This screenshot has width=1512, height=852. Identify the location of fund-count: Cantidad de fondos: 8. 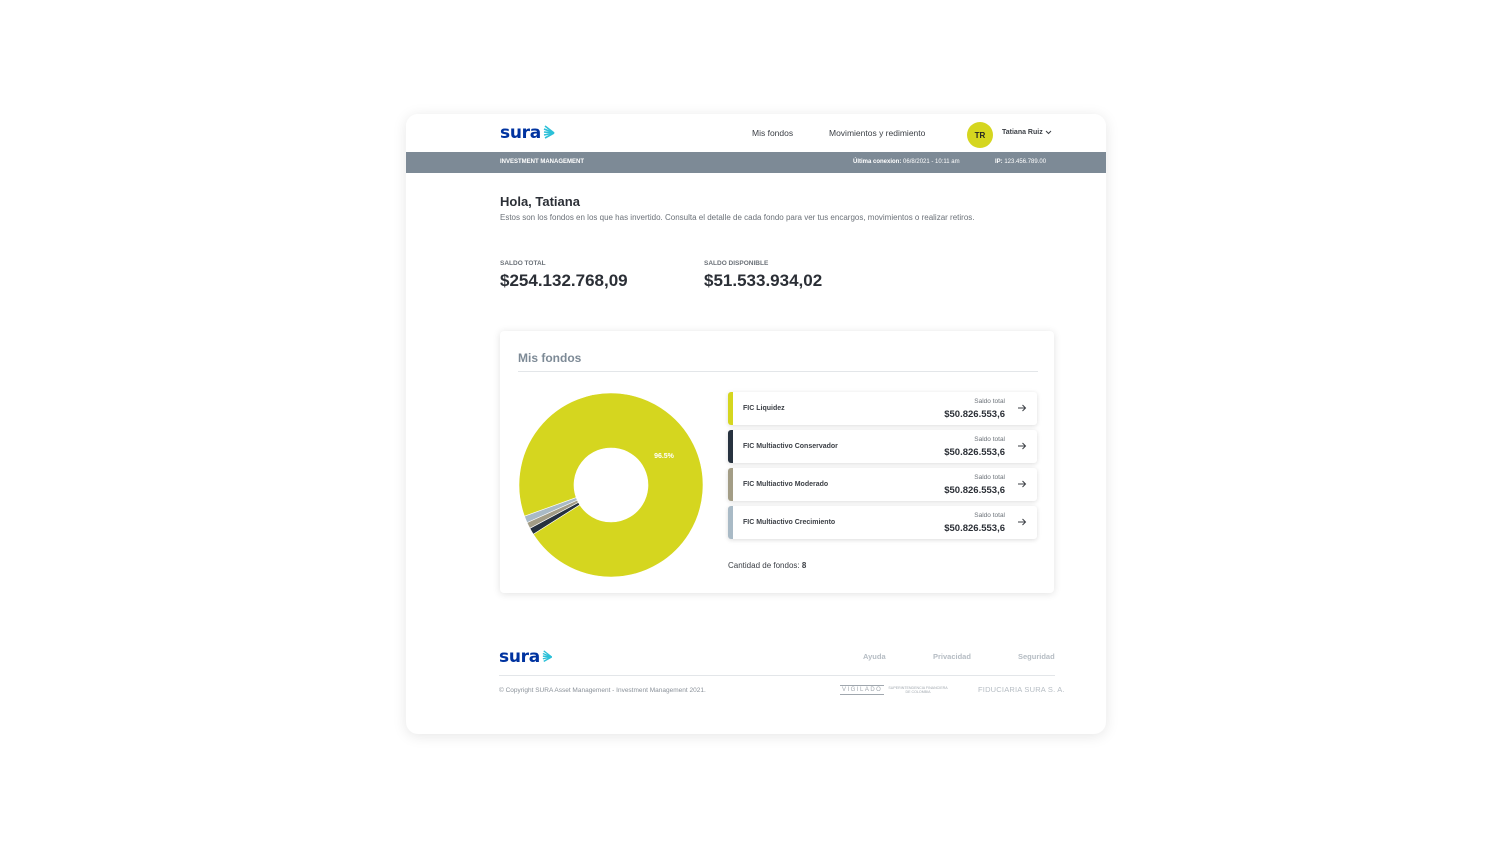
(767, 565).